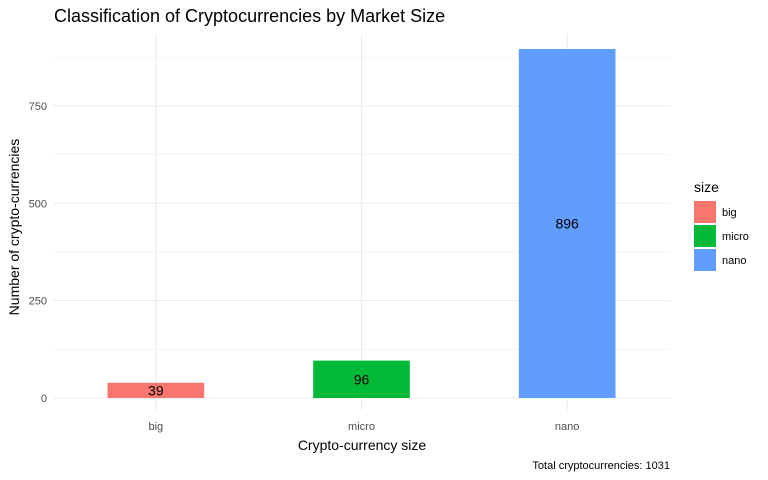 This screenshot has height=480, width=768. I want to click on legend-label: big, so click(729, 213).